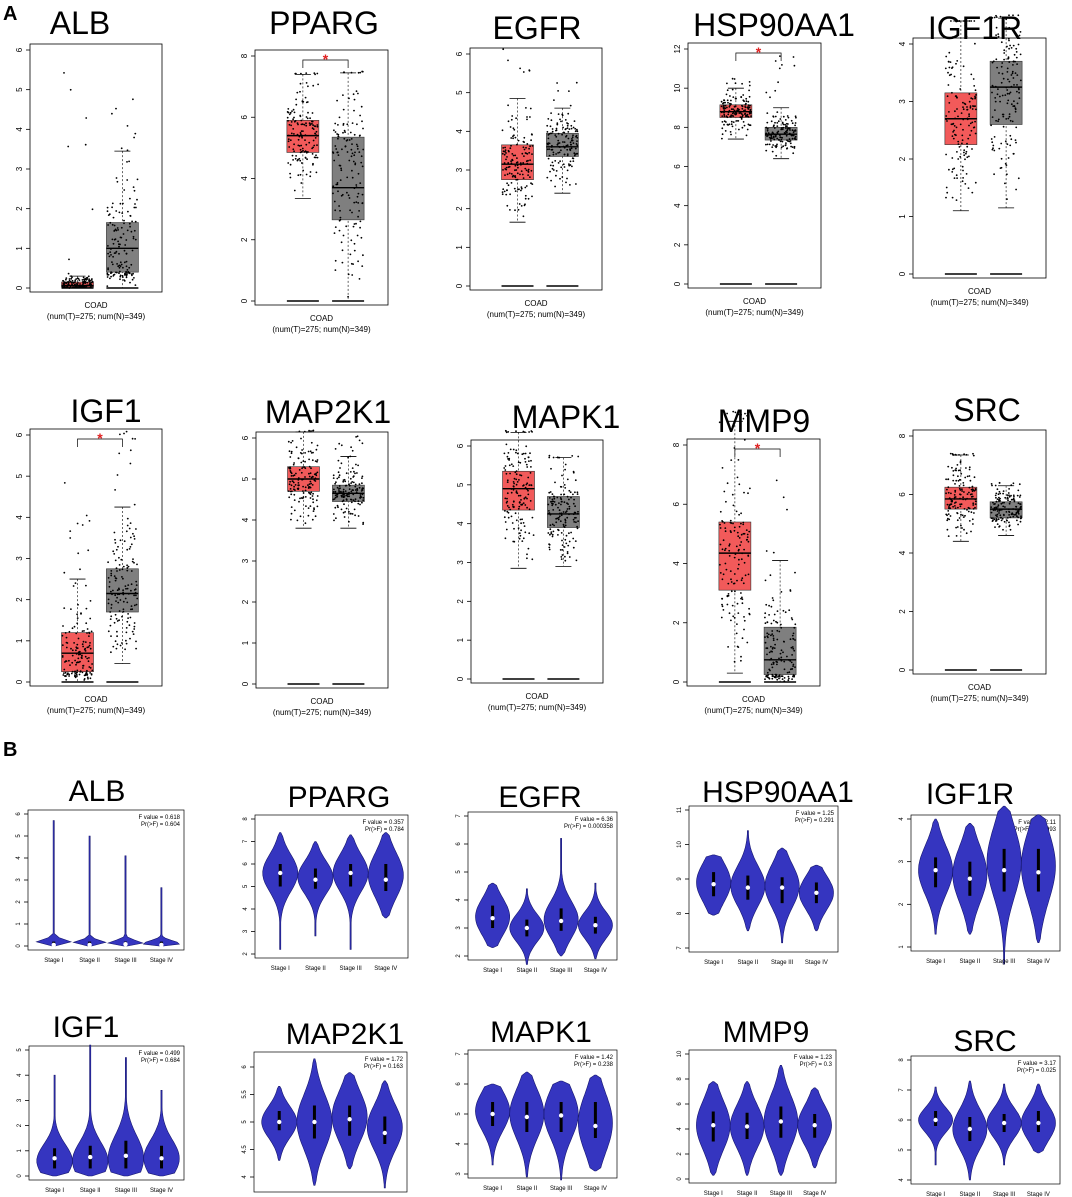 The height and width of the screenshot is (1197, 1072). Describe the element at coordinates (159, 818) in the screenshot. I see `f-value-label: F value = 0.618` at that location.